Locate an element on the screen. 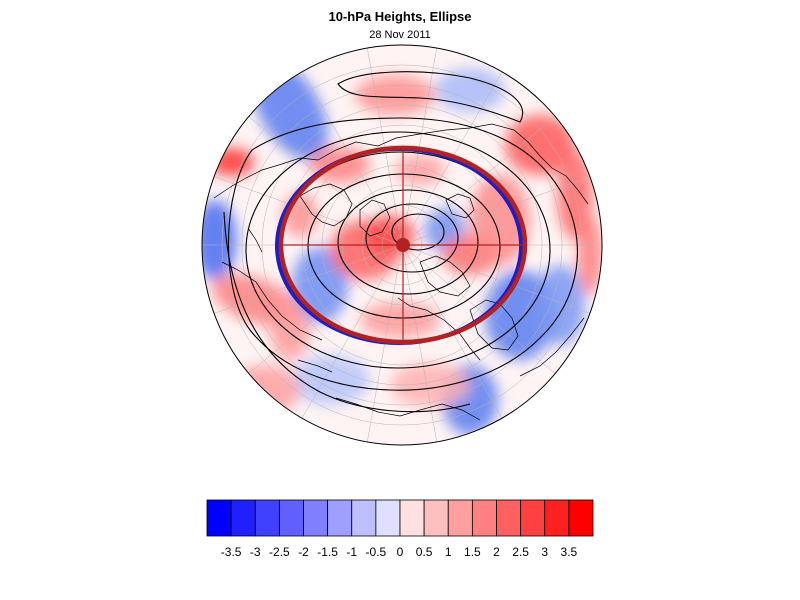 Image resolution: width=800 pixels, height=600 pixels. colorbar-tick-label: 0 is located at coordinates (400, 552).